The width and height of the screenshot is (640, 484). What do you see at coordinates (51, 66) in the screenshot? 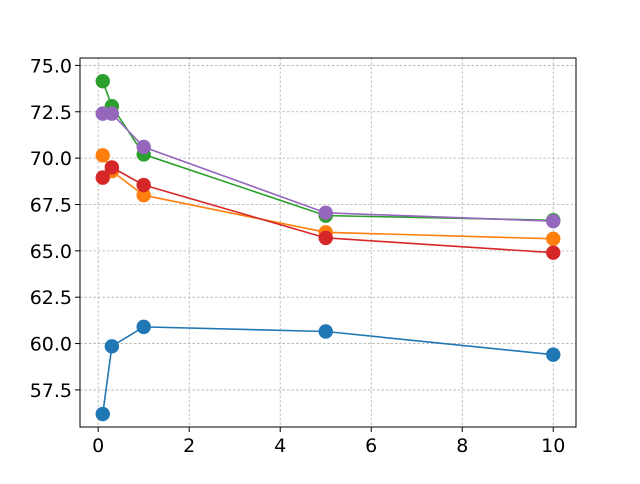
I see `y-tick-label: 75.0` at bounding box center [51, 66].